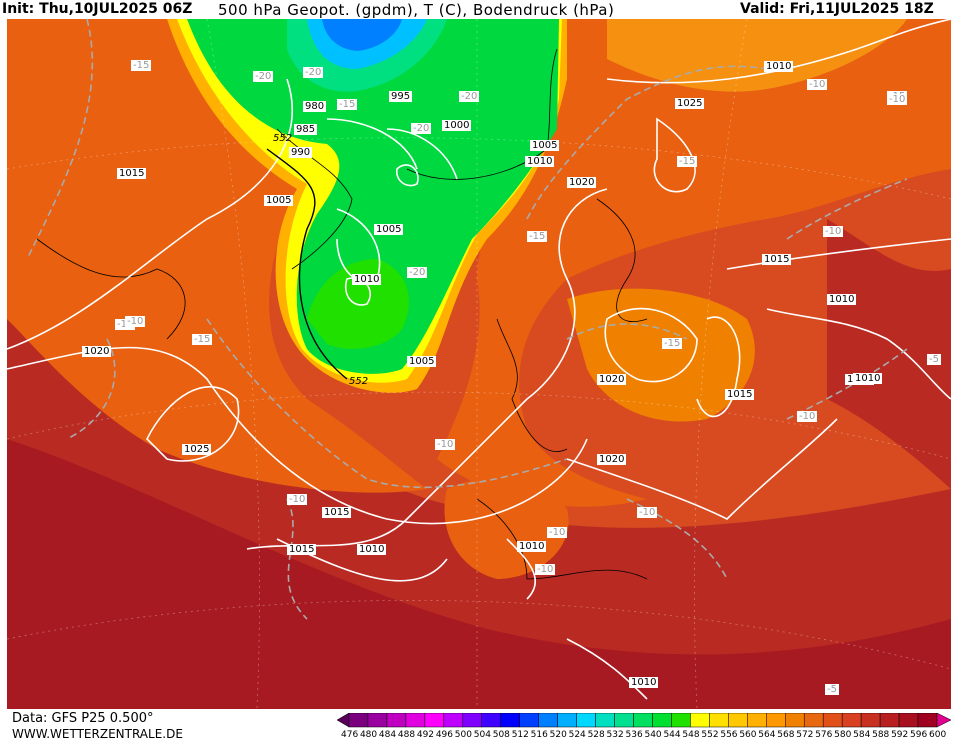 The width and height of the screenshot is (959, 741). I want to click on scale-tick-label: 576, so click(824, 735).